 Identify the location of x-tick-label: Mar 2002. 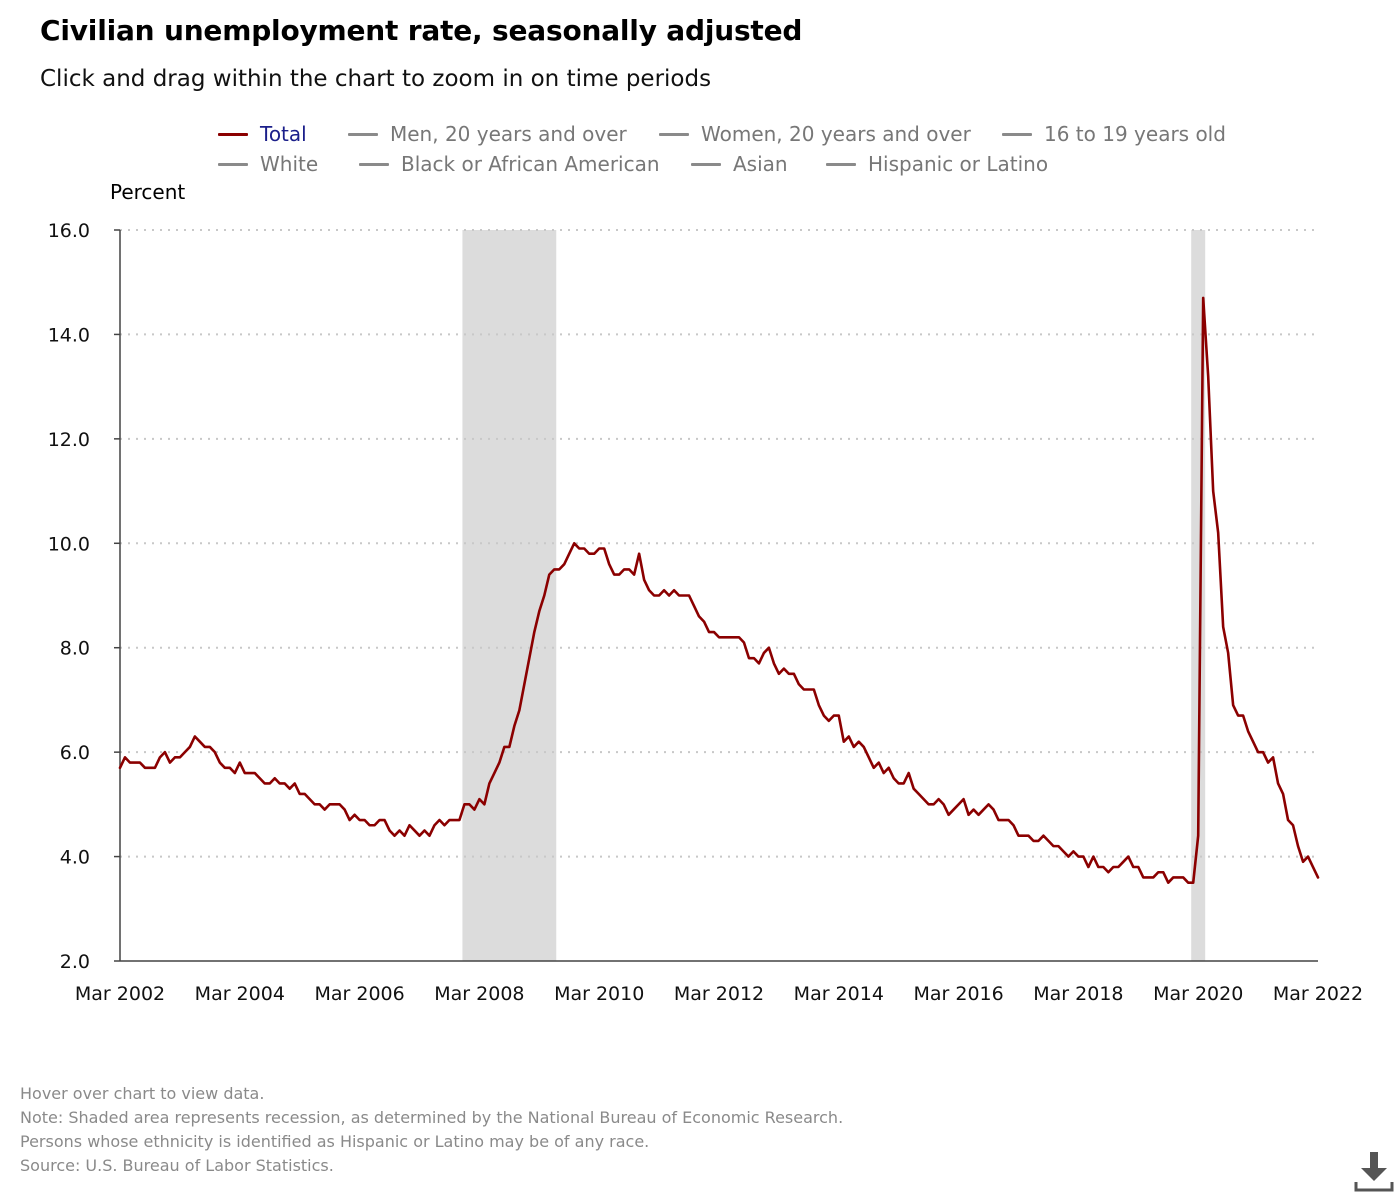
(120, 994).